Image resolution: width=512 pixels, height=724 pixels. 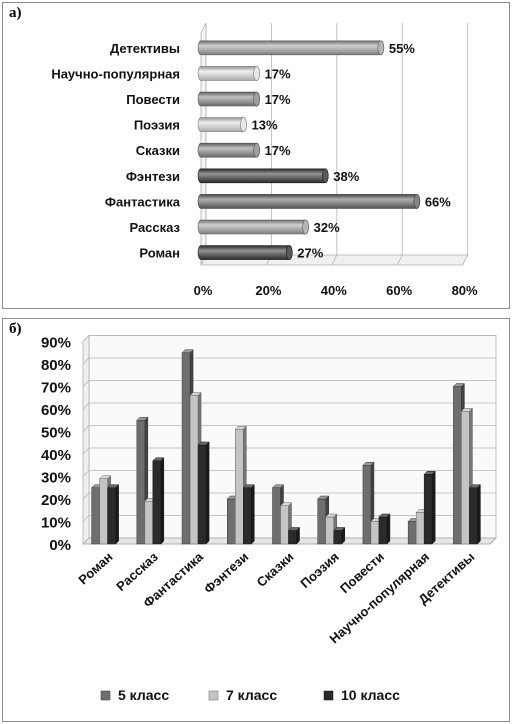 What do you see at coordinates (328, 695) in the screenshot?
I see `legend-swatch` at bounding box center [328, 695].